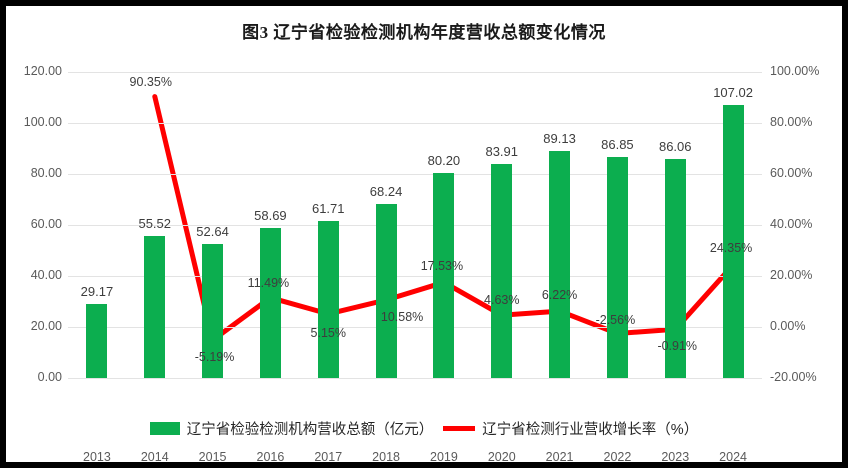 The height and width of the screenshot is (468, 848). I want to click on bar-value-label: 55.52, so click(155, 224).